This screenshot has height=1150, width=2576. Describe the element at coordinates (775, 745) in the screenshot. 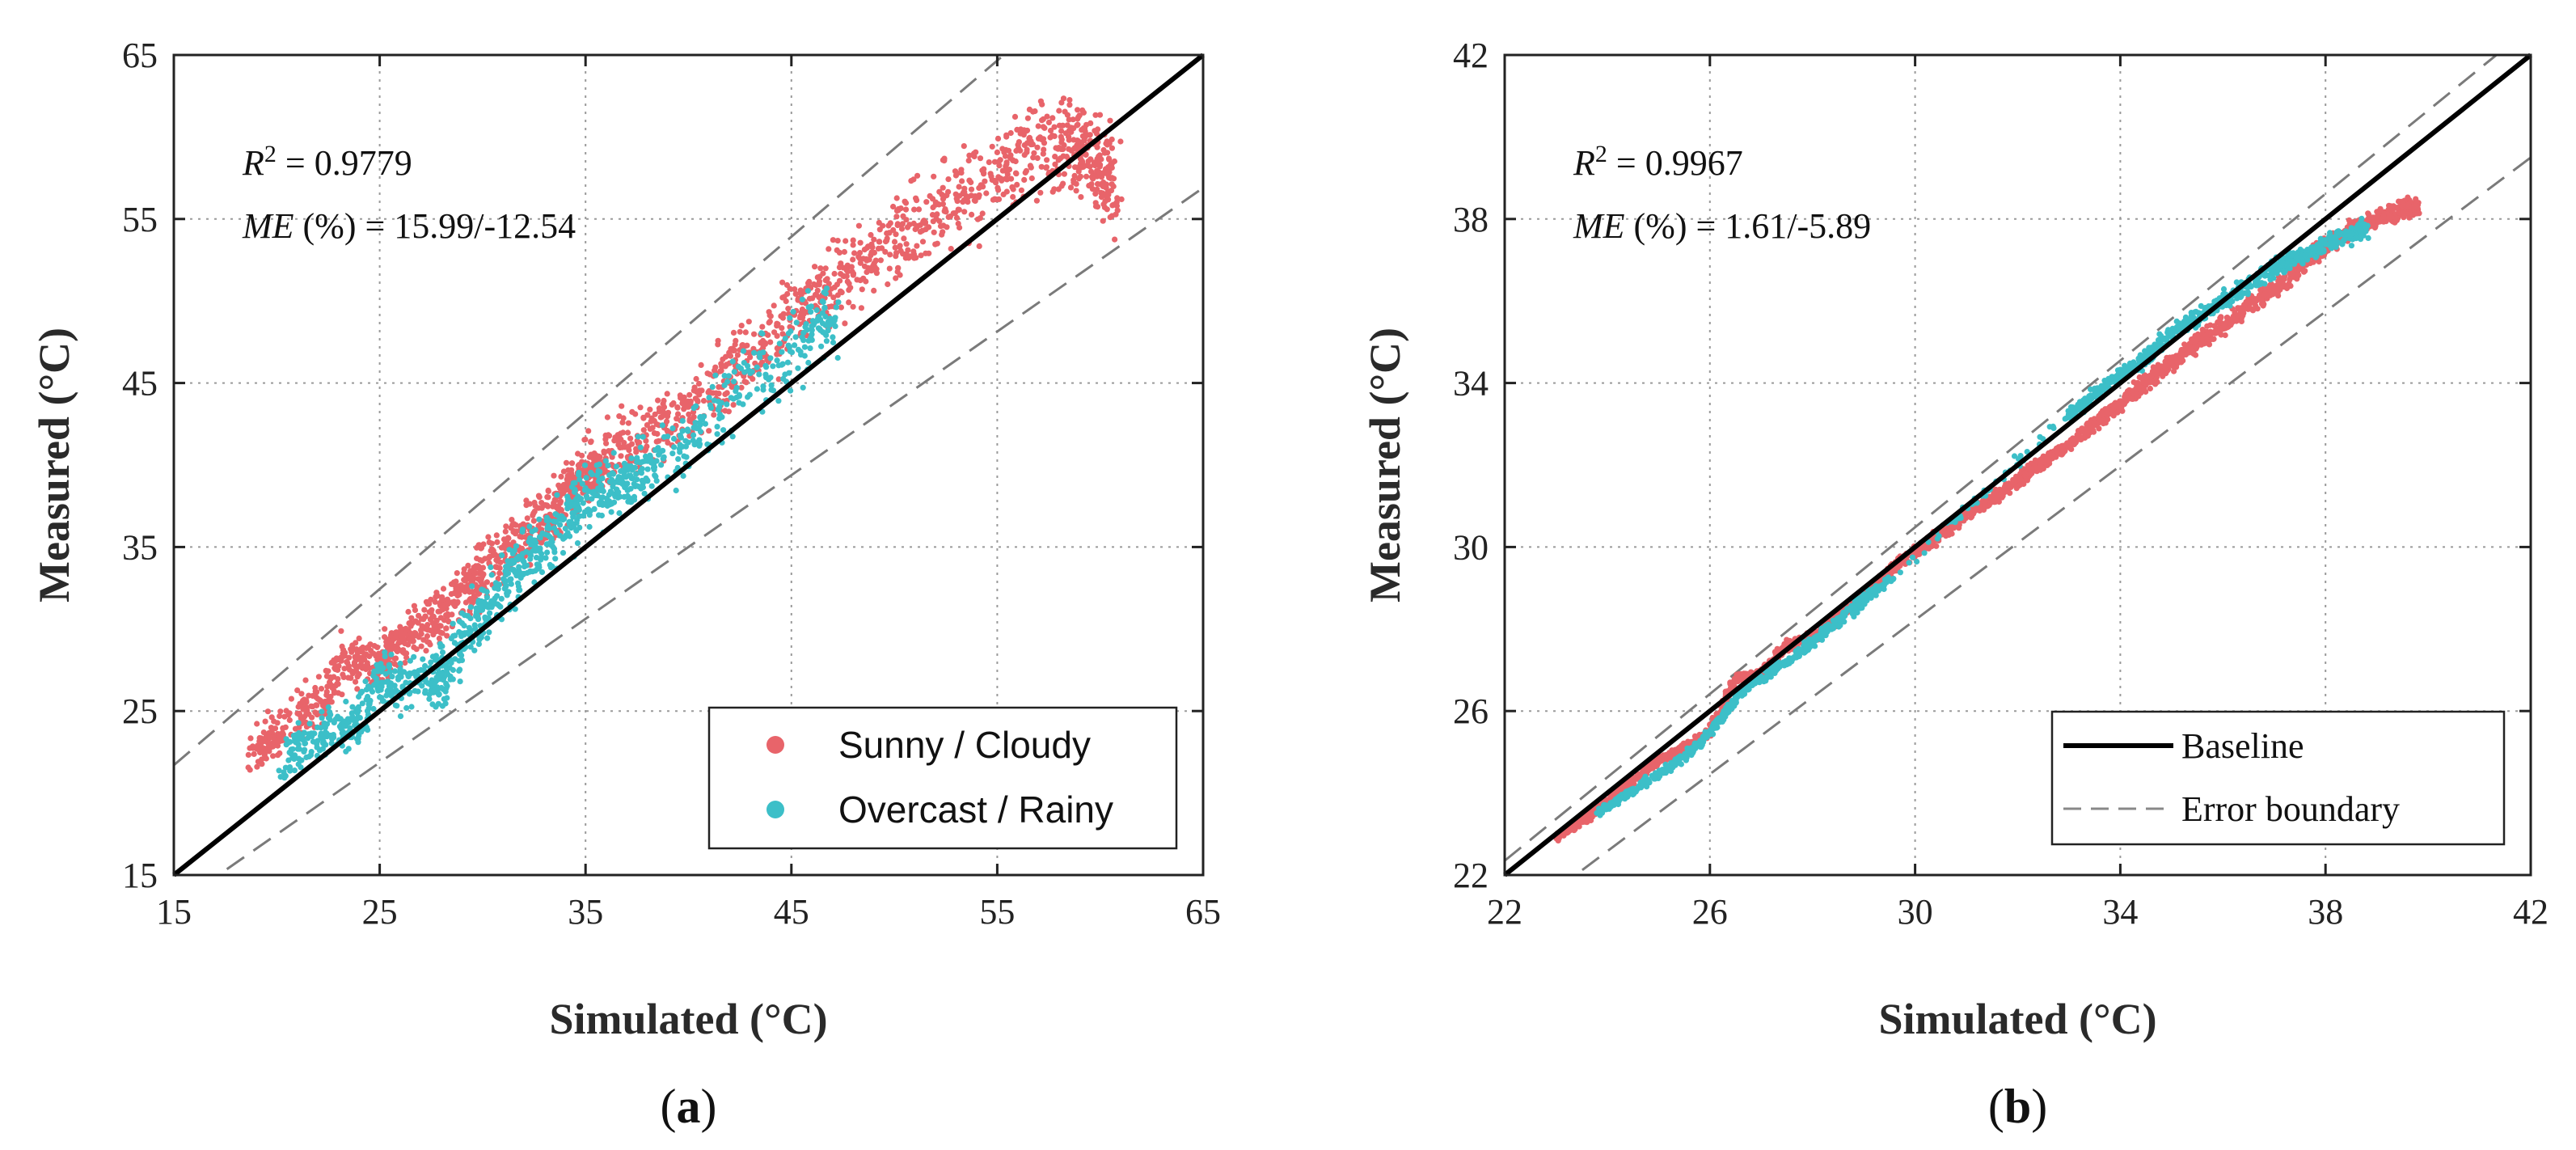

I see `legend-marker-sunny-cloudy` at that location.